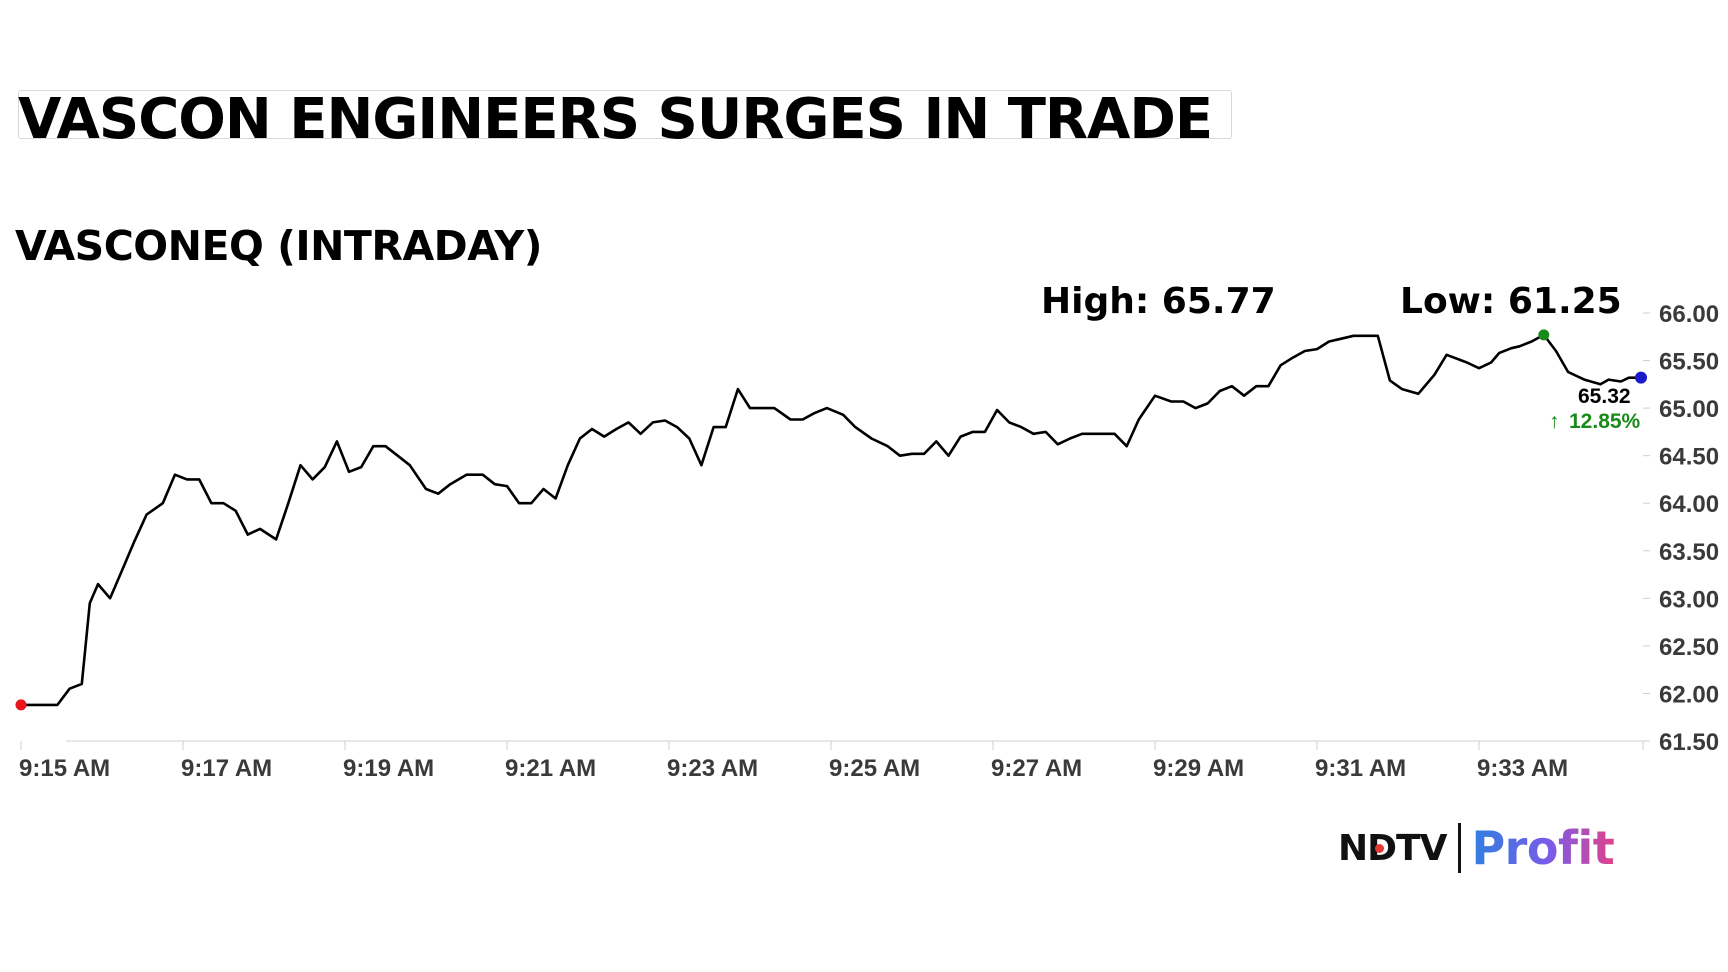 The height and width of the screenshot is (972, 1728). What do you see at coordinates (1604, 396) in the screenshot?
I see `last-price-label: 65.32` at bounding box center [1604, 396].